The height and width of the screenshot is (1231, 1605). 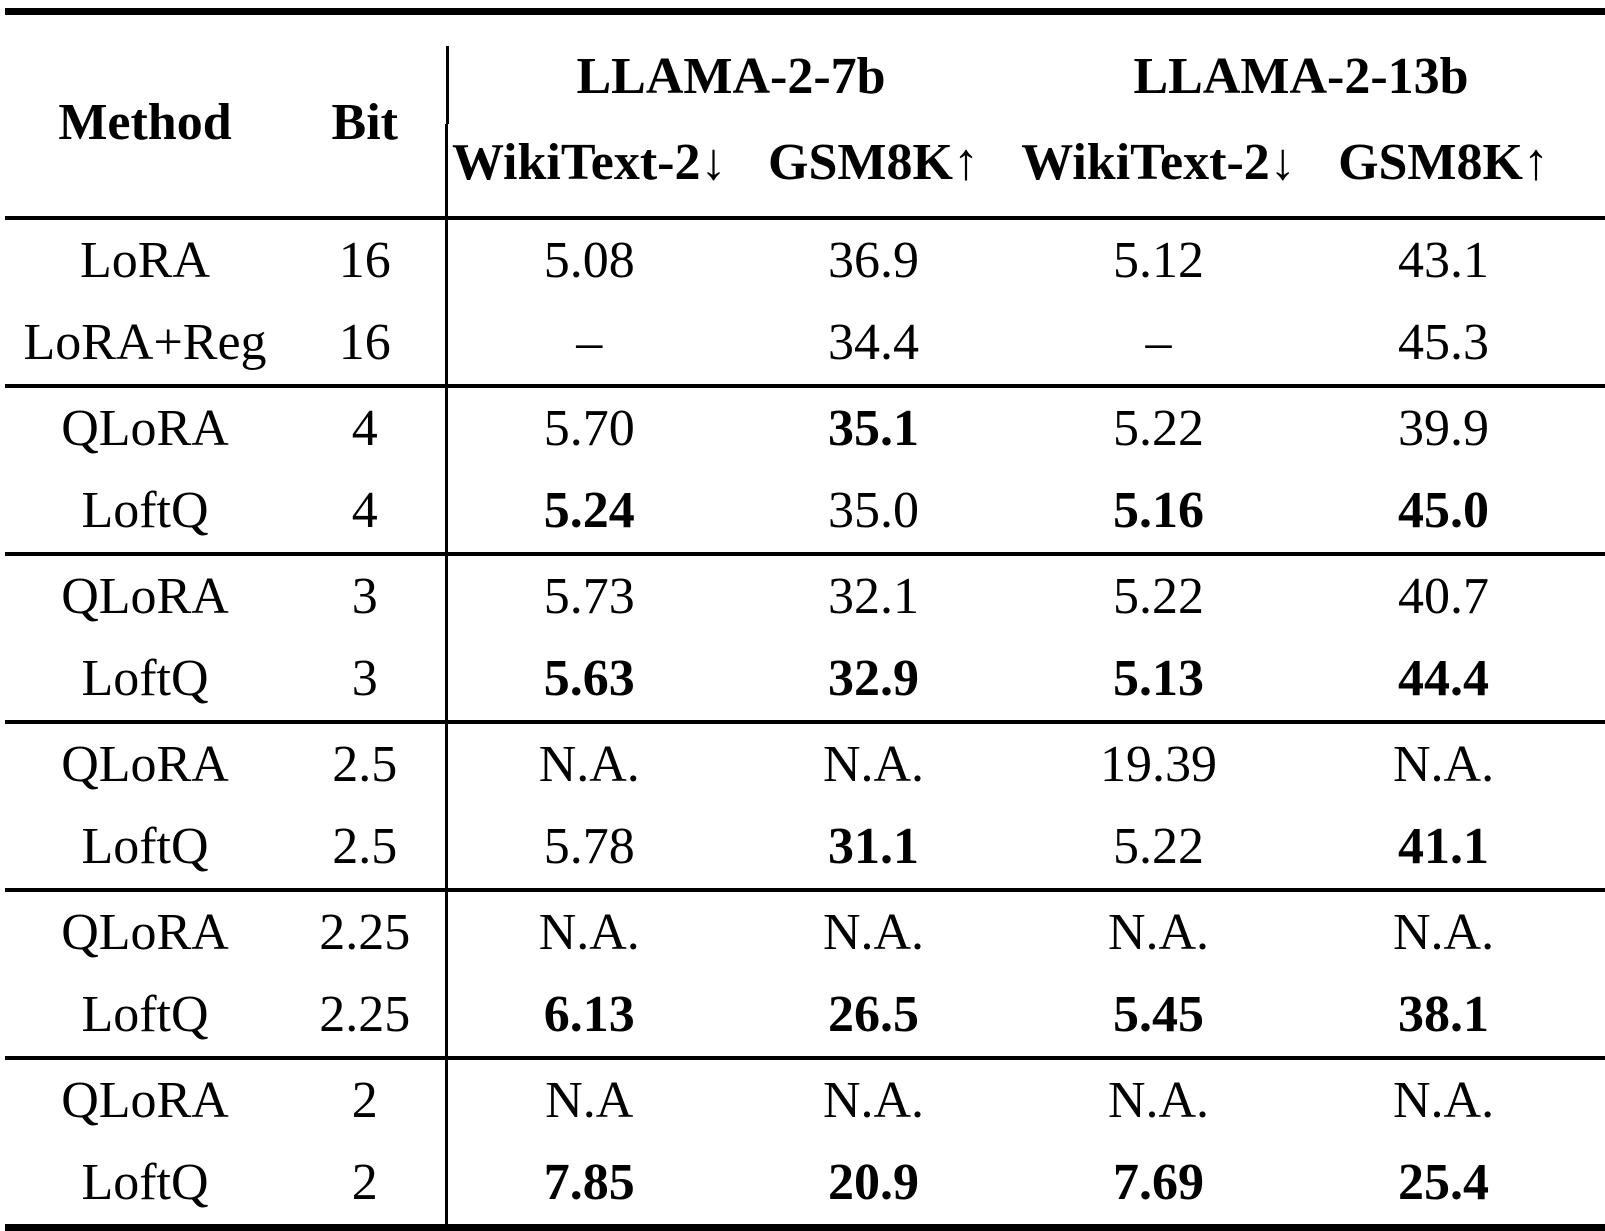 What do you see at coordinates (873, 260) in the screenshot?
I see `value-cell: 36.9` at bounding box center [873, 260].